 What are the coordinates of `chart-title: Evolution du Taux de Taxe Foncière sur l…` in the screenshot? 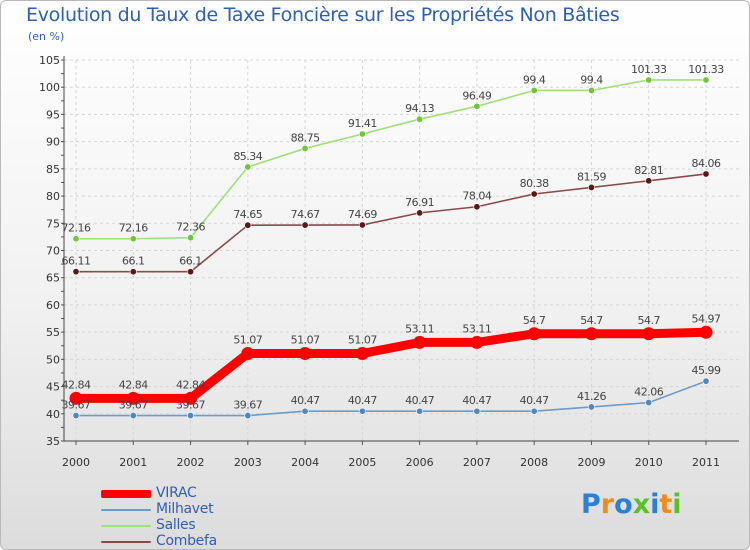 It's located at (323, 15).